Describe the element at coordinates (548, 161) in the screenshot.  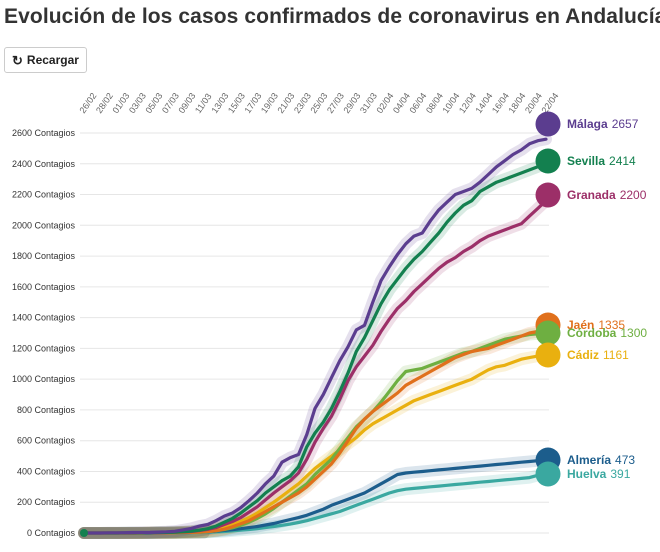
I see `end-marker-sevilla` at that location.